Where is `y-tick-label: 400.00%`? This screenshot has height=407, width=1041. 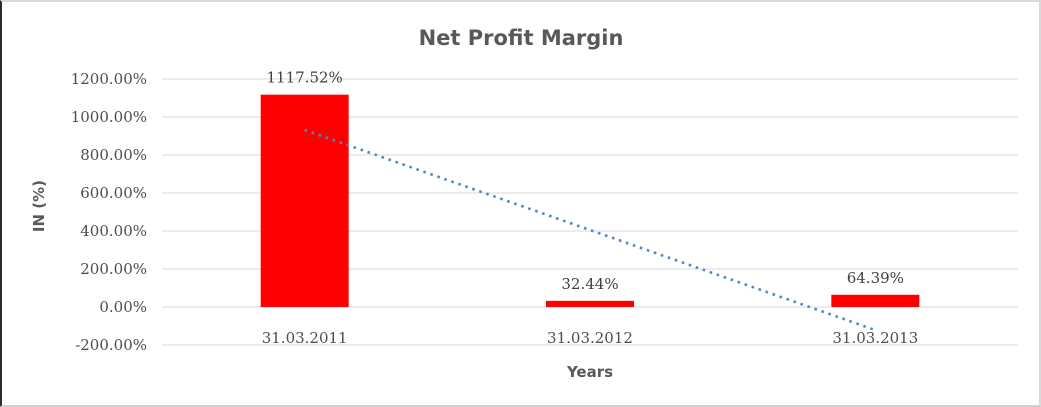 y-tick-label: 400.00% is located at coordinates (113, 231).